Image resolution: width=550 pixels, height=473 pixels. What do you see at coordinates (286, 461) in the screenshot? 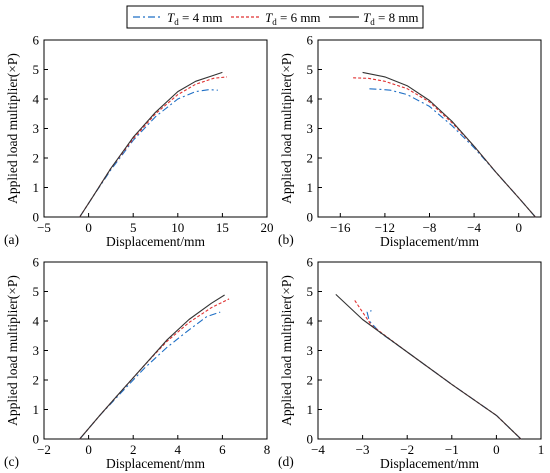
I see `panel-label: (d)` at bounding box center [286, 461].